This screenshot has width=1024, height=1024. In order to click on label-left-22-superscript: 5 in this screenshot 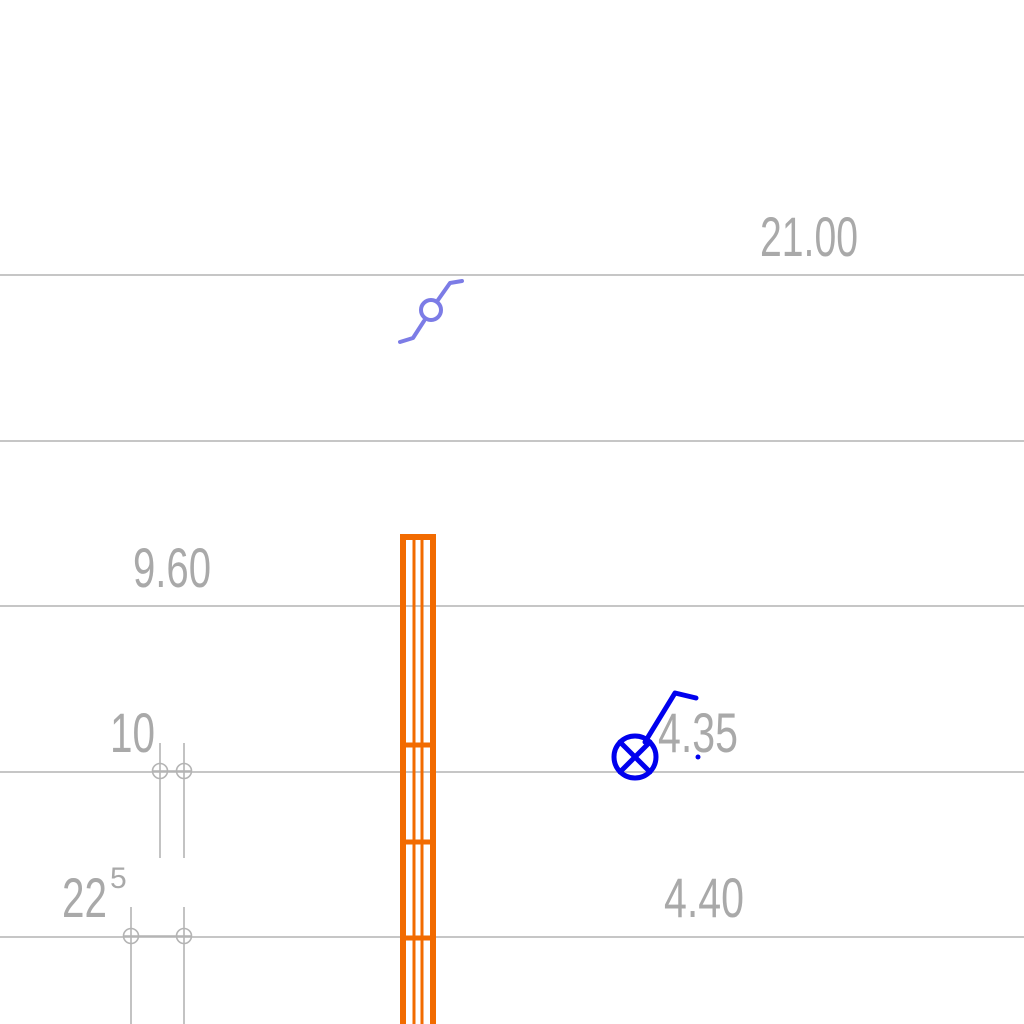, I will do `click(118, 878)`.